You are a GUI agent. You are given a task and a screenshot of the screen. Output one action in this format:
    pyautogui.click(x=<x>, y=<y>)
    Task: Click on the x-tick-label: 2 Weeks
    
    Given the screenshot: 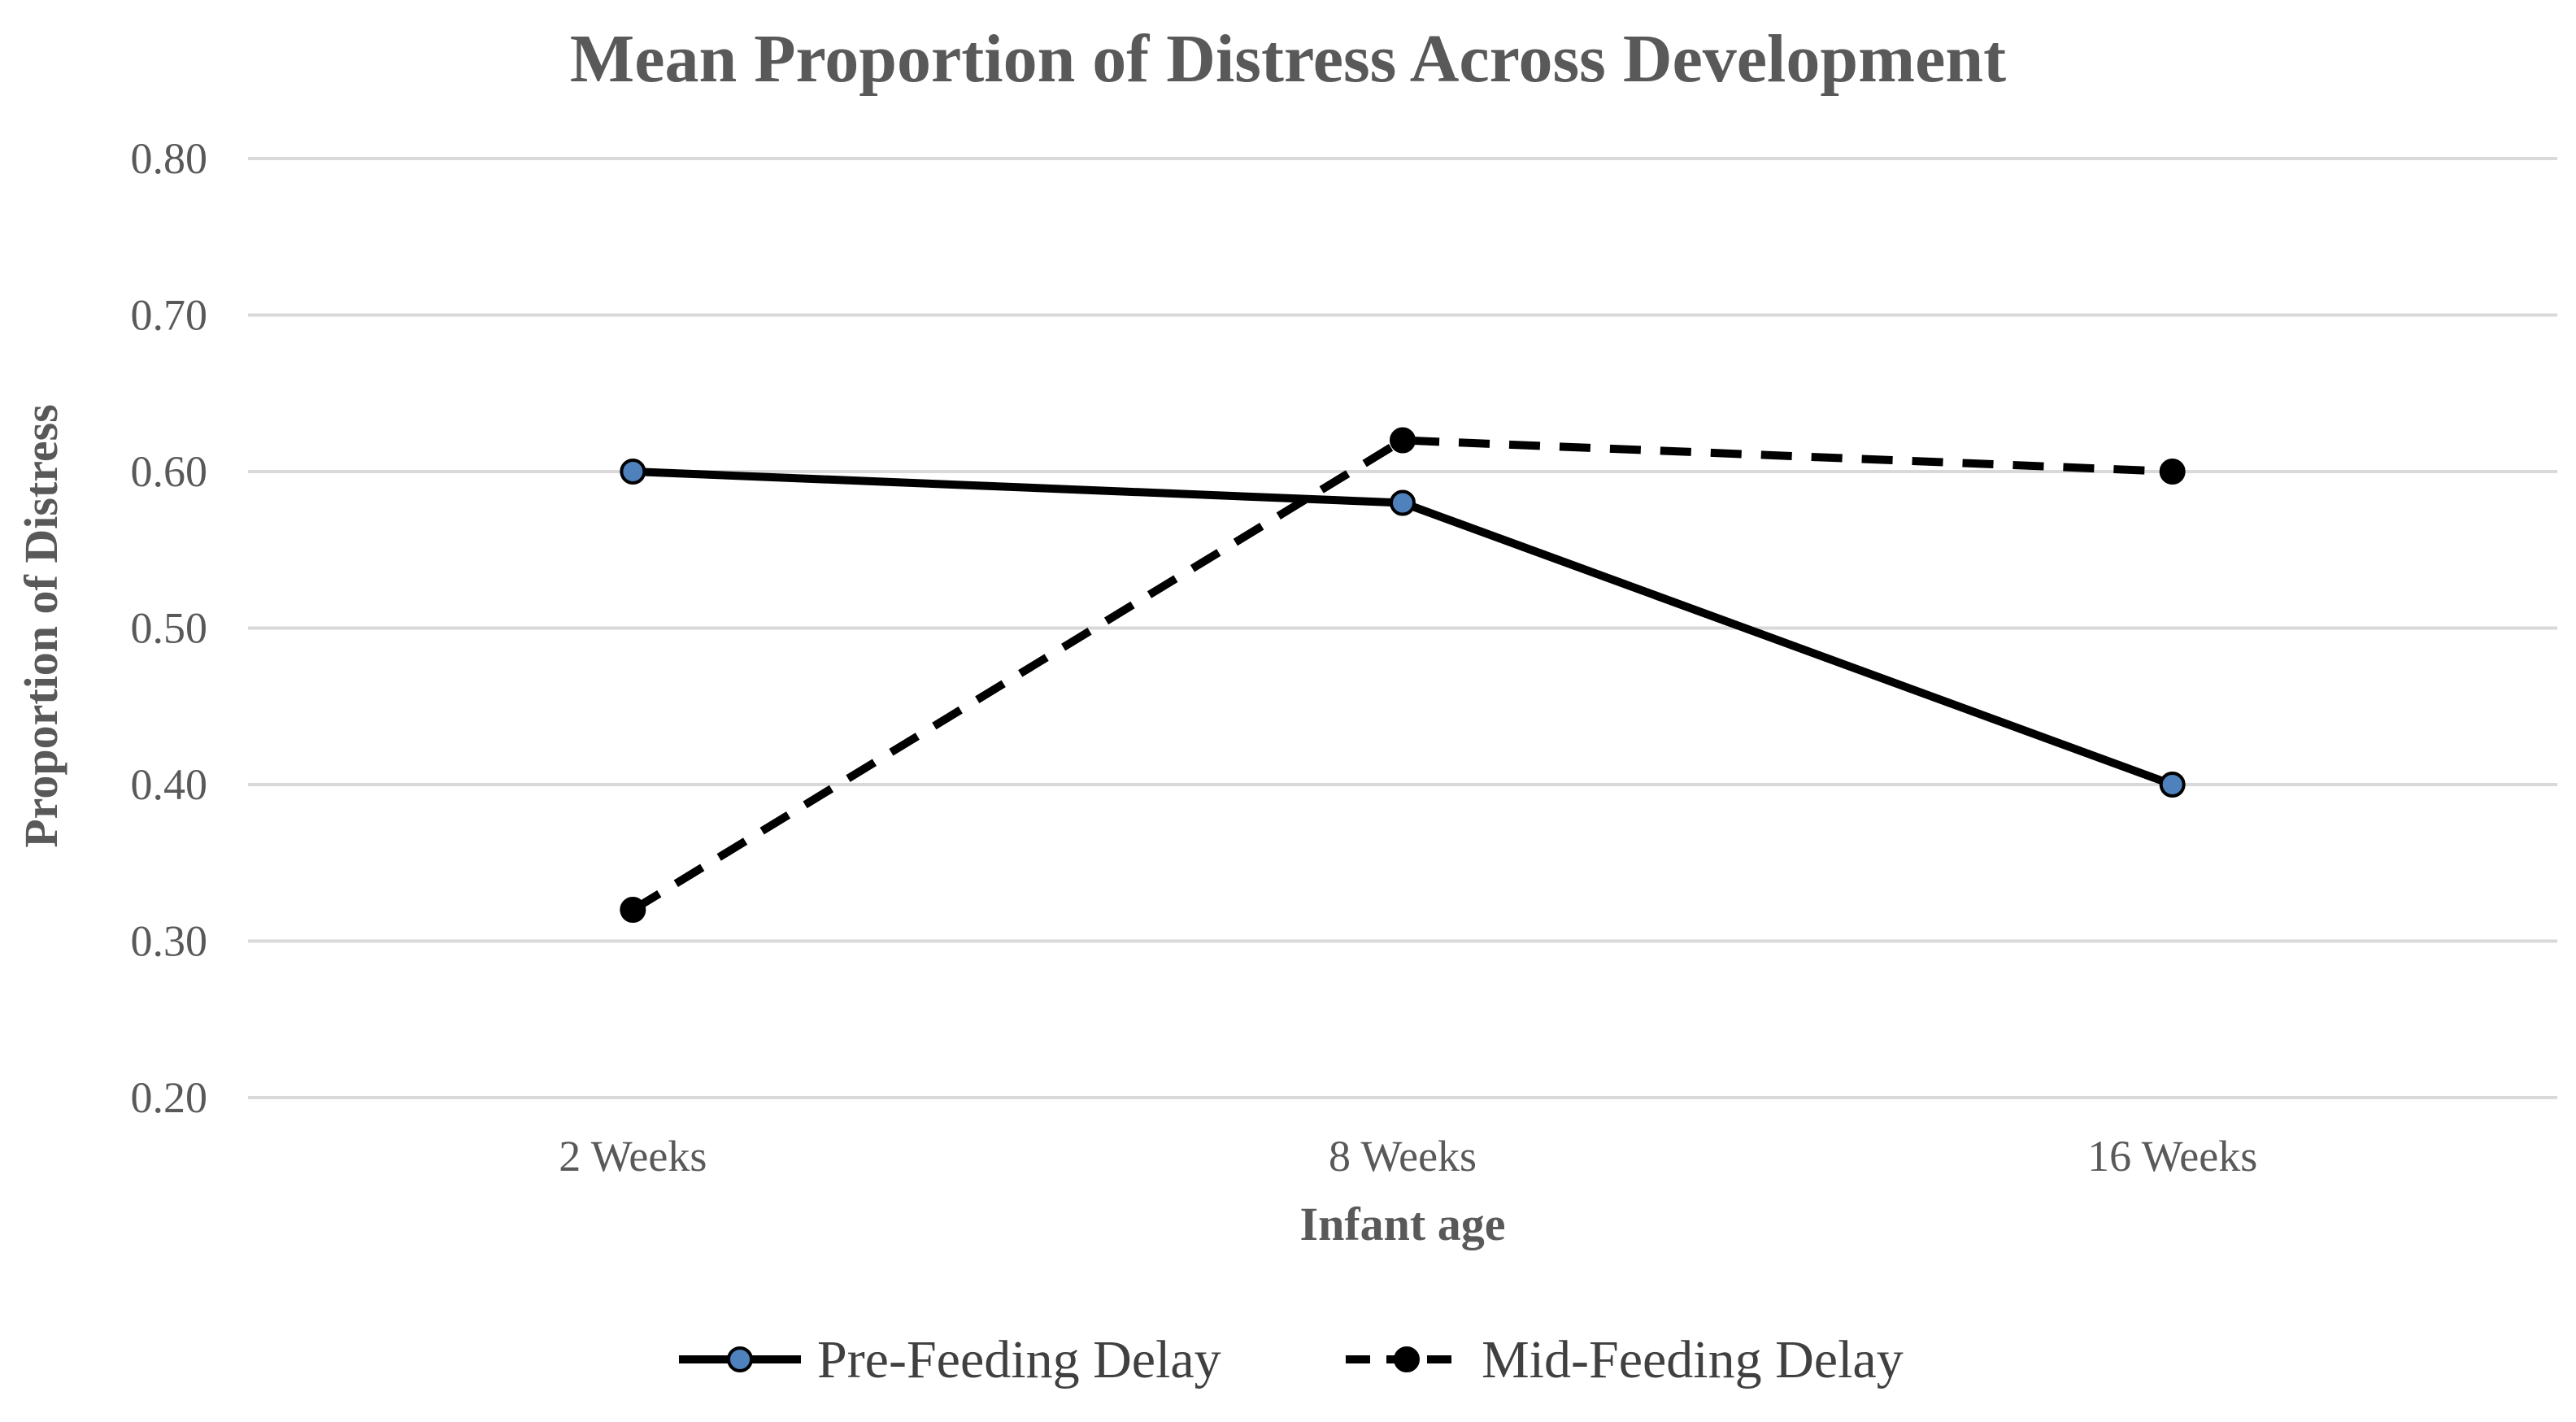 What is the action you would take?
    pyautogui.click(x=633, y=1156)
    